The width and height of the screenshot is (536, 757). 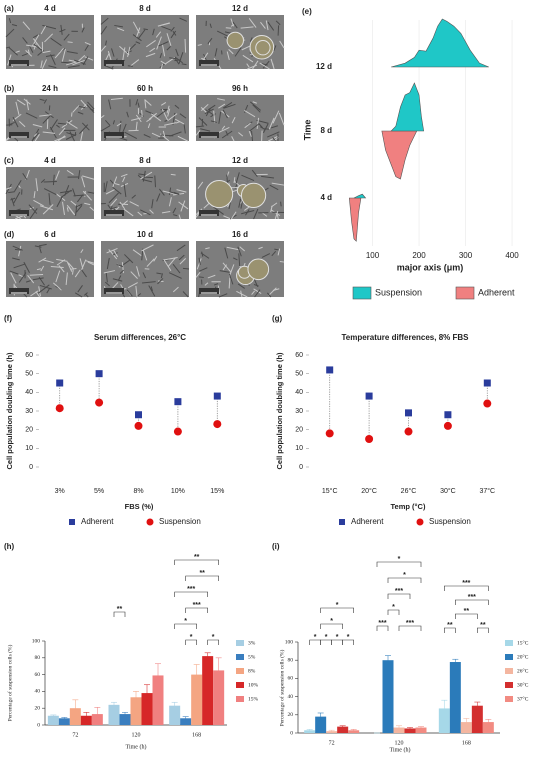 What do you see at coordinates (138, 491) in the screenshot?
I see `x-tick-label: 8%` at bounding box center [138, 491].